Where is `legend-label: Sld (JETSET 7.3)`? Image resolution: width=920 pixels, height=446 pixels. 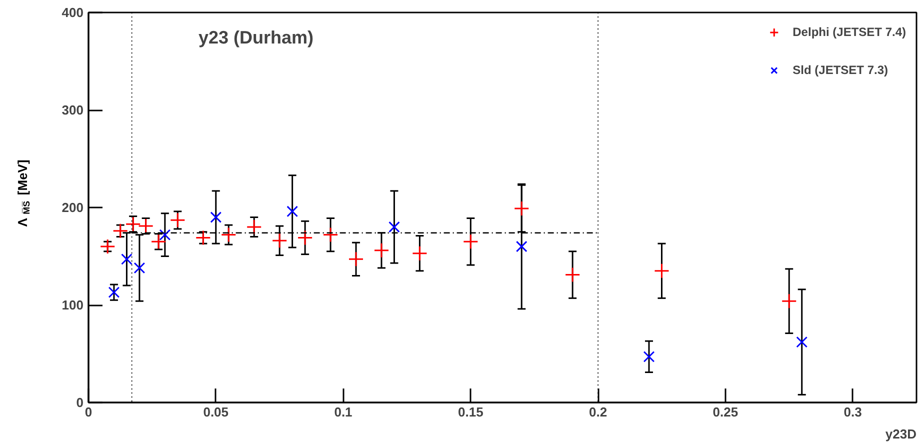 legend-label: Sld (JETSET 7.3) is located at coordinates (840, 70).